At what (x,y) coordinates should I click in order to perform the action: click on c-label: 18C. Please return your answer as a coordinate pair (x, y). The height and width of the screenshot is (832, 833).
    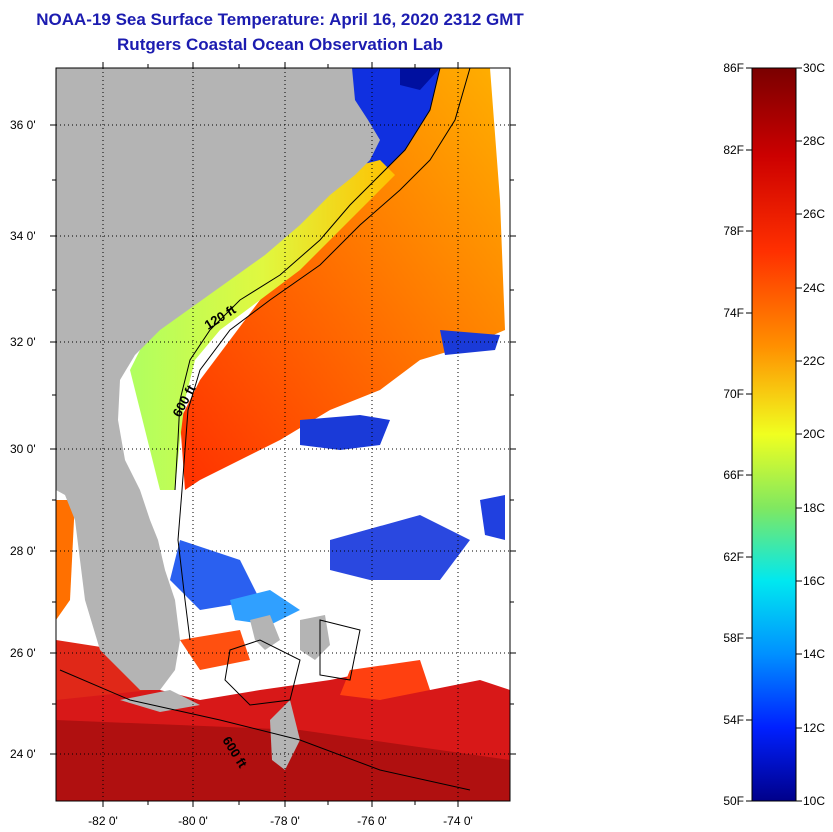
    Looking at the image, I should click on (814, 508).